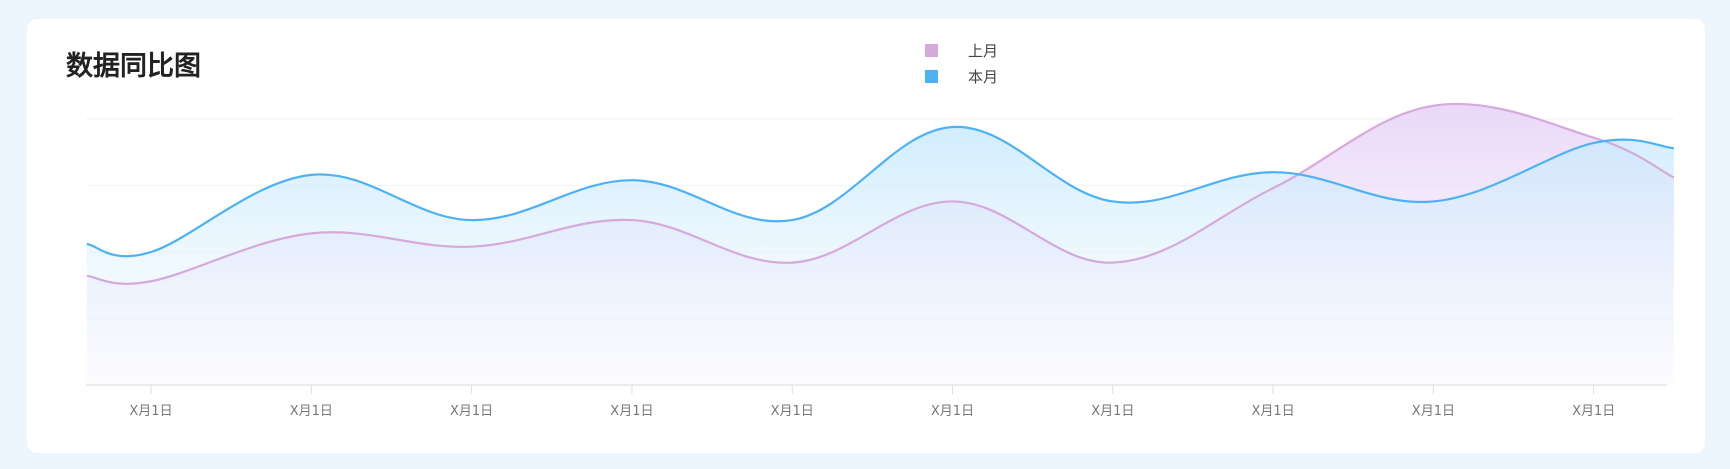  I want to click on legend-item-last-month: 上月, so click(961, 50).